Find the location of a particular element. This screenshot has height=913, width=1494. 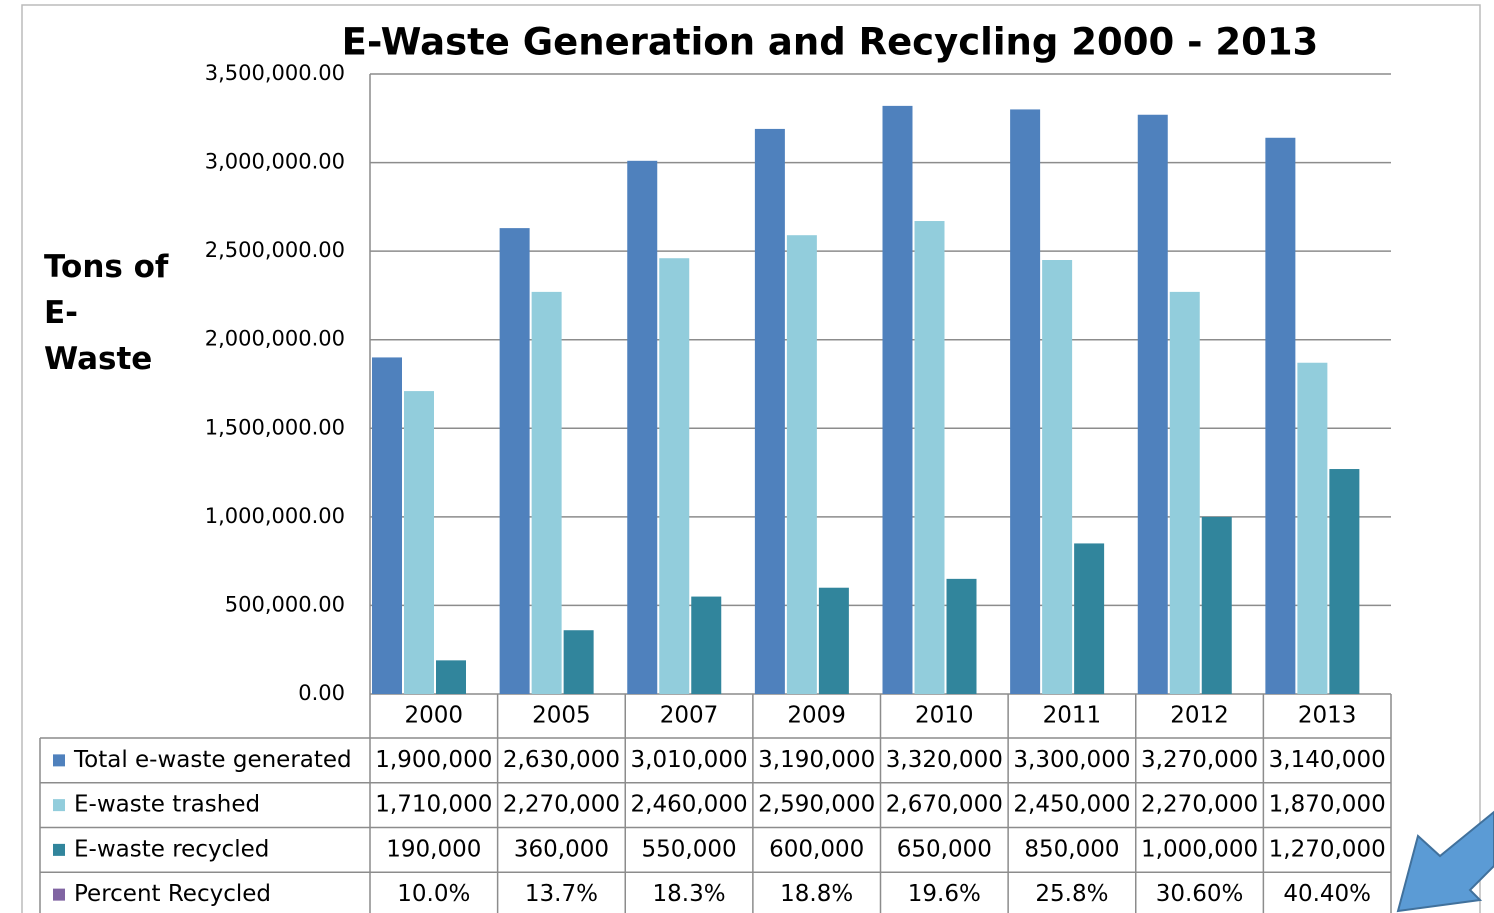

y-tick-label: 1,000,000.00 is located at coordinates (275, 516).